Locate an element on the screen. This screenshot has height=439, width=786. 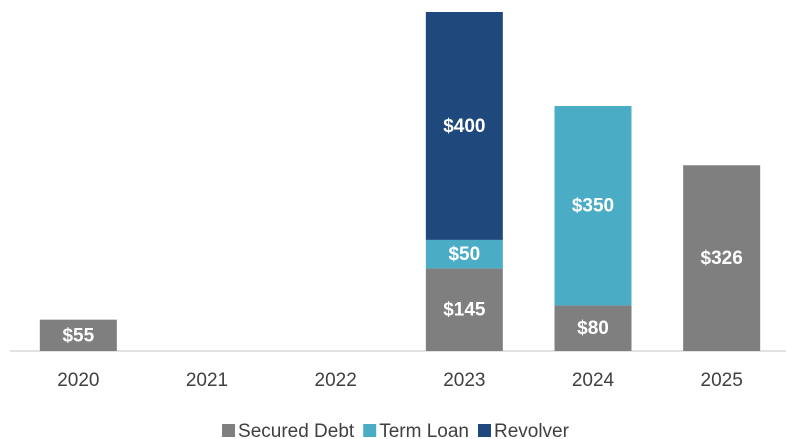
value-label: $50 is located at coordinates (464, 254).